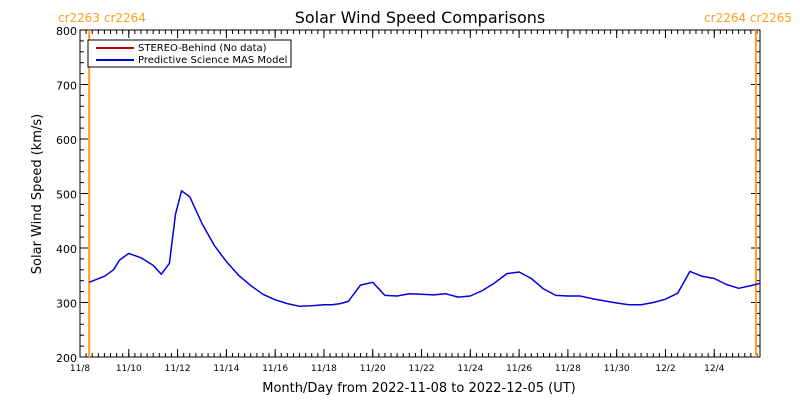 The image size is (800, 400). What do you see at coordinates (226, 369) in the screenshot?
I see `x-tick-label: 11/14` at bounding box center [226, 369].